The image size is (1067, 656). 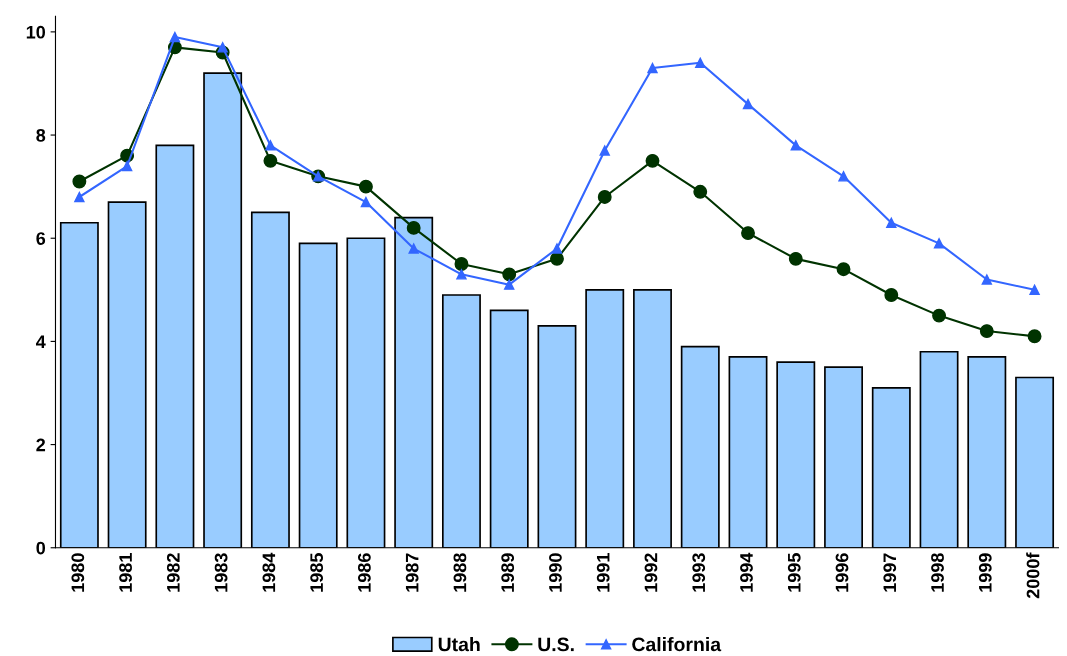 What do you see at coordinates (269, 572) in the screenshot?
I see `x-tick-label: 1984` at bounding box center [269, 572].